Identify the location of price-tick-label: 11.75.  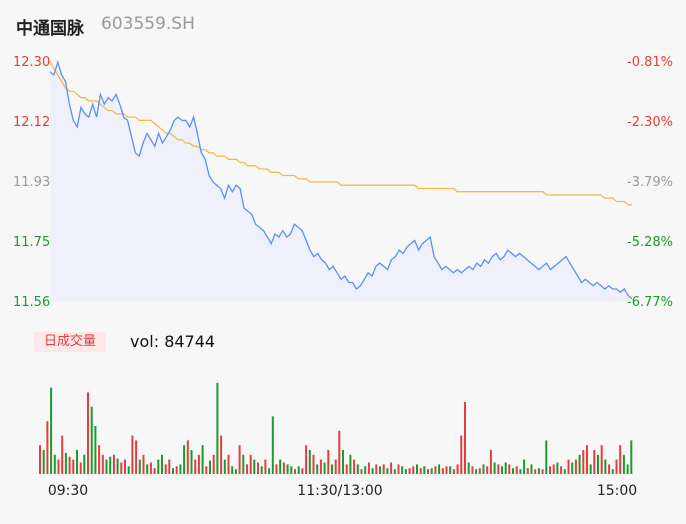
(31, 242).